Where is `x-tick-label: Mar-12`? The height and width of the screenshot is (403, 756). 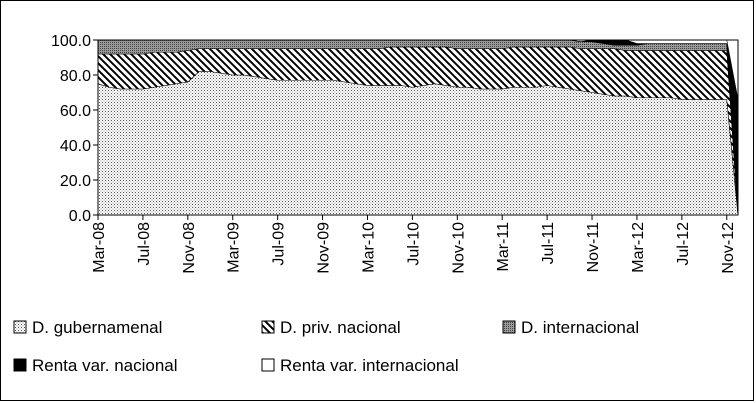 x-tick-label: Mar-12 is located at coordinates (638, 247).